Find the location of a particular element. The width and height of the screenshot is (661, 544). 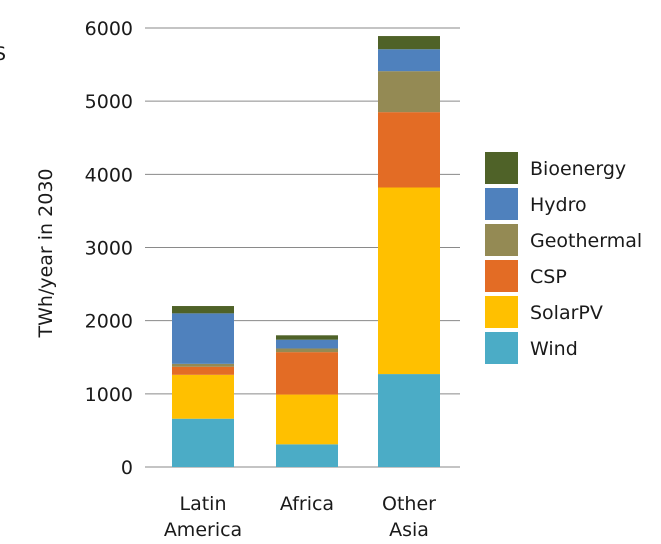

legend-label: Geothermal is located at coordinates (586, 241).